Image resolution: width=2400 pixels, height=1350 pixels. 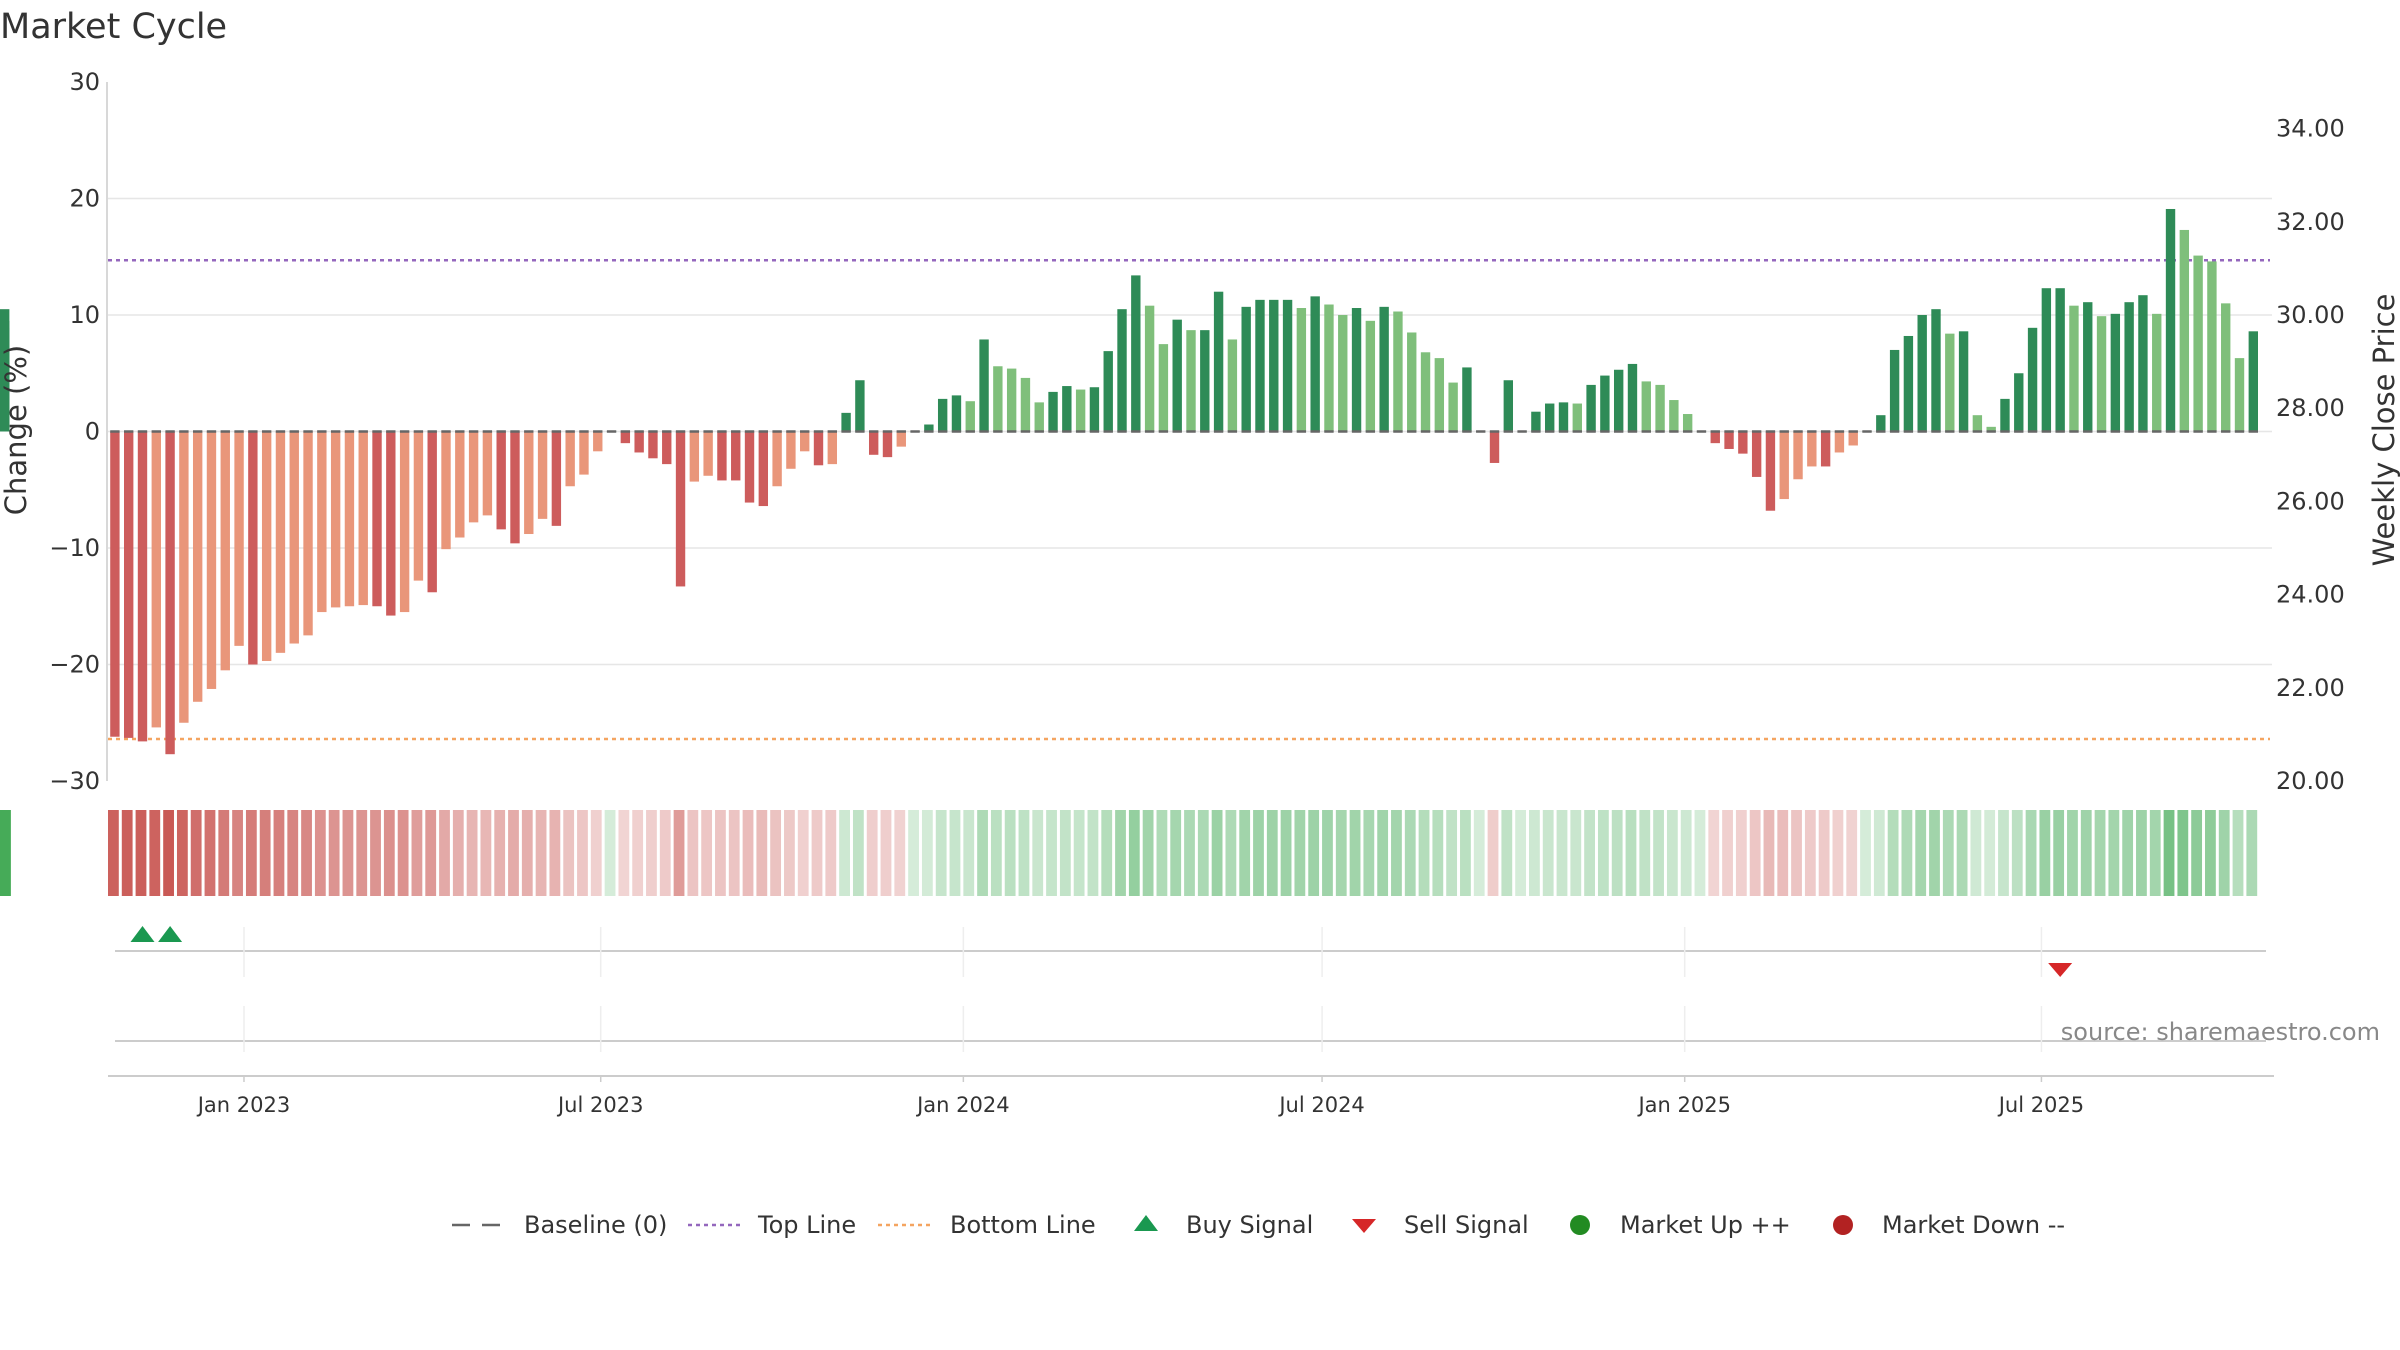 What do you see at coordinates (2383, 430) in the screenshot?
I see `y2-axis-title: Weekly Close Price` at bounding box center [2383, 430].